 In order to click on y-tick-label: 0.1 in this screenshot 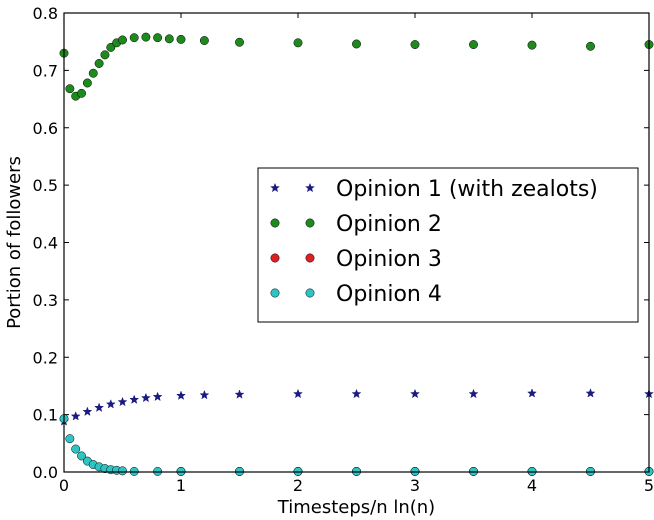, I will do `click(45, 415)`.